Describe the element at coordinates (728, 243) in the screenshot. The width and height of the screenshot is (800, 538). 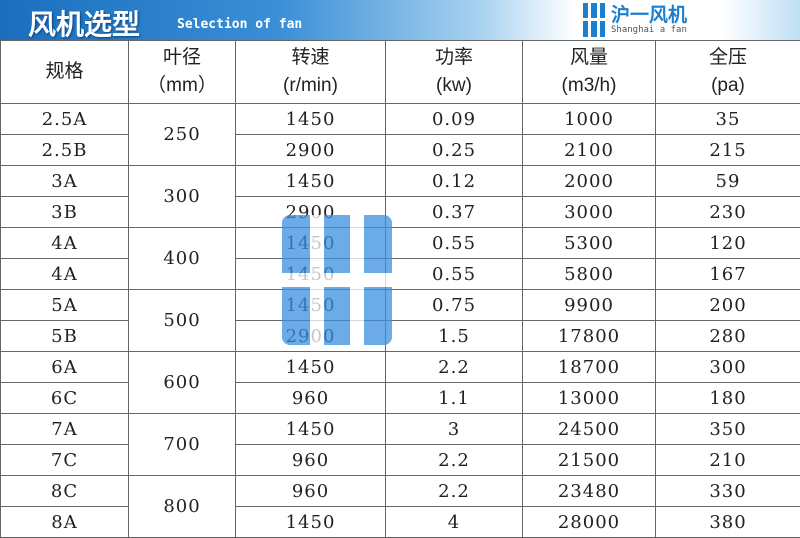
I see `cell-pressure: 120` at that location.